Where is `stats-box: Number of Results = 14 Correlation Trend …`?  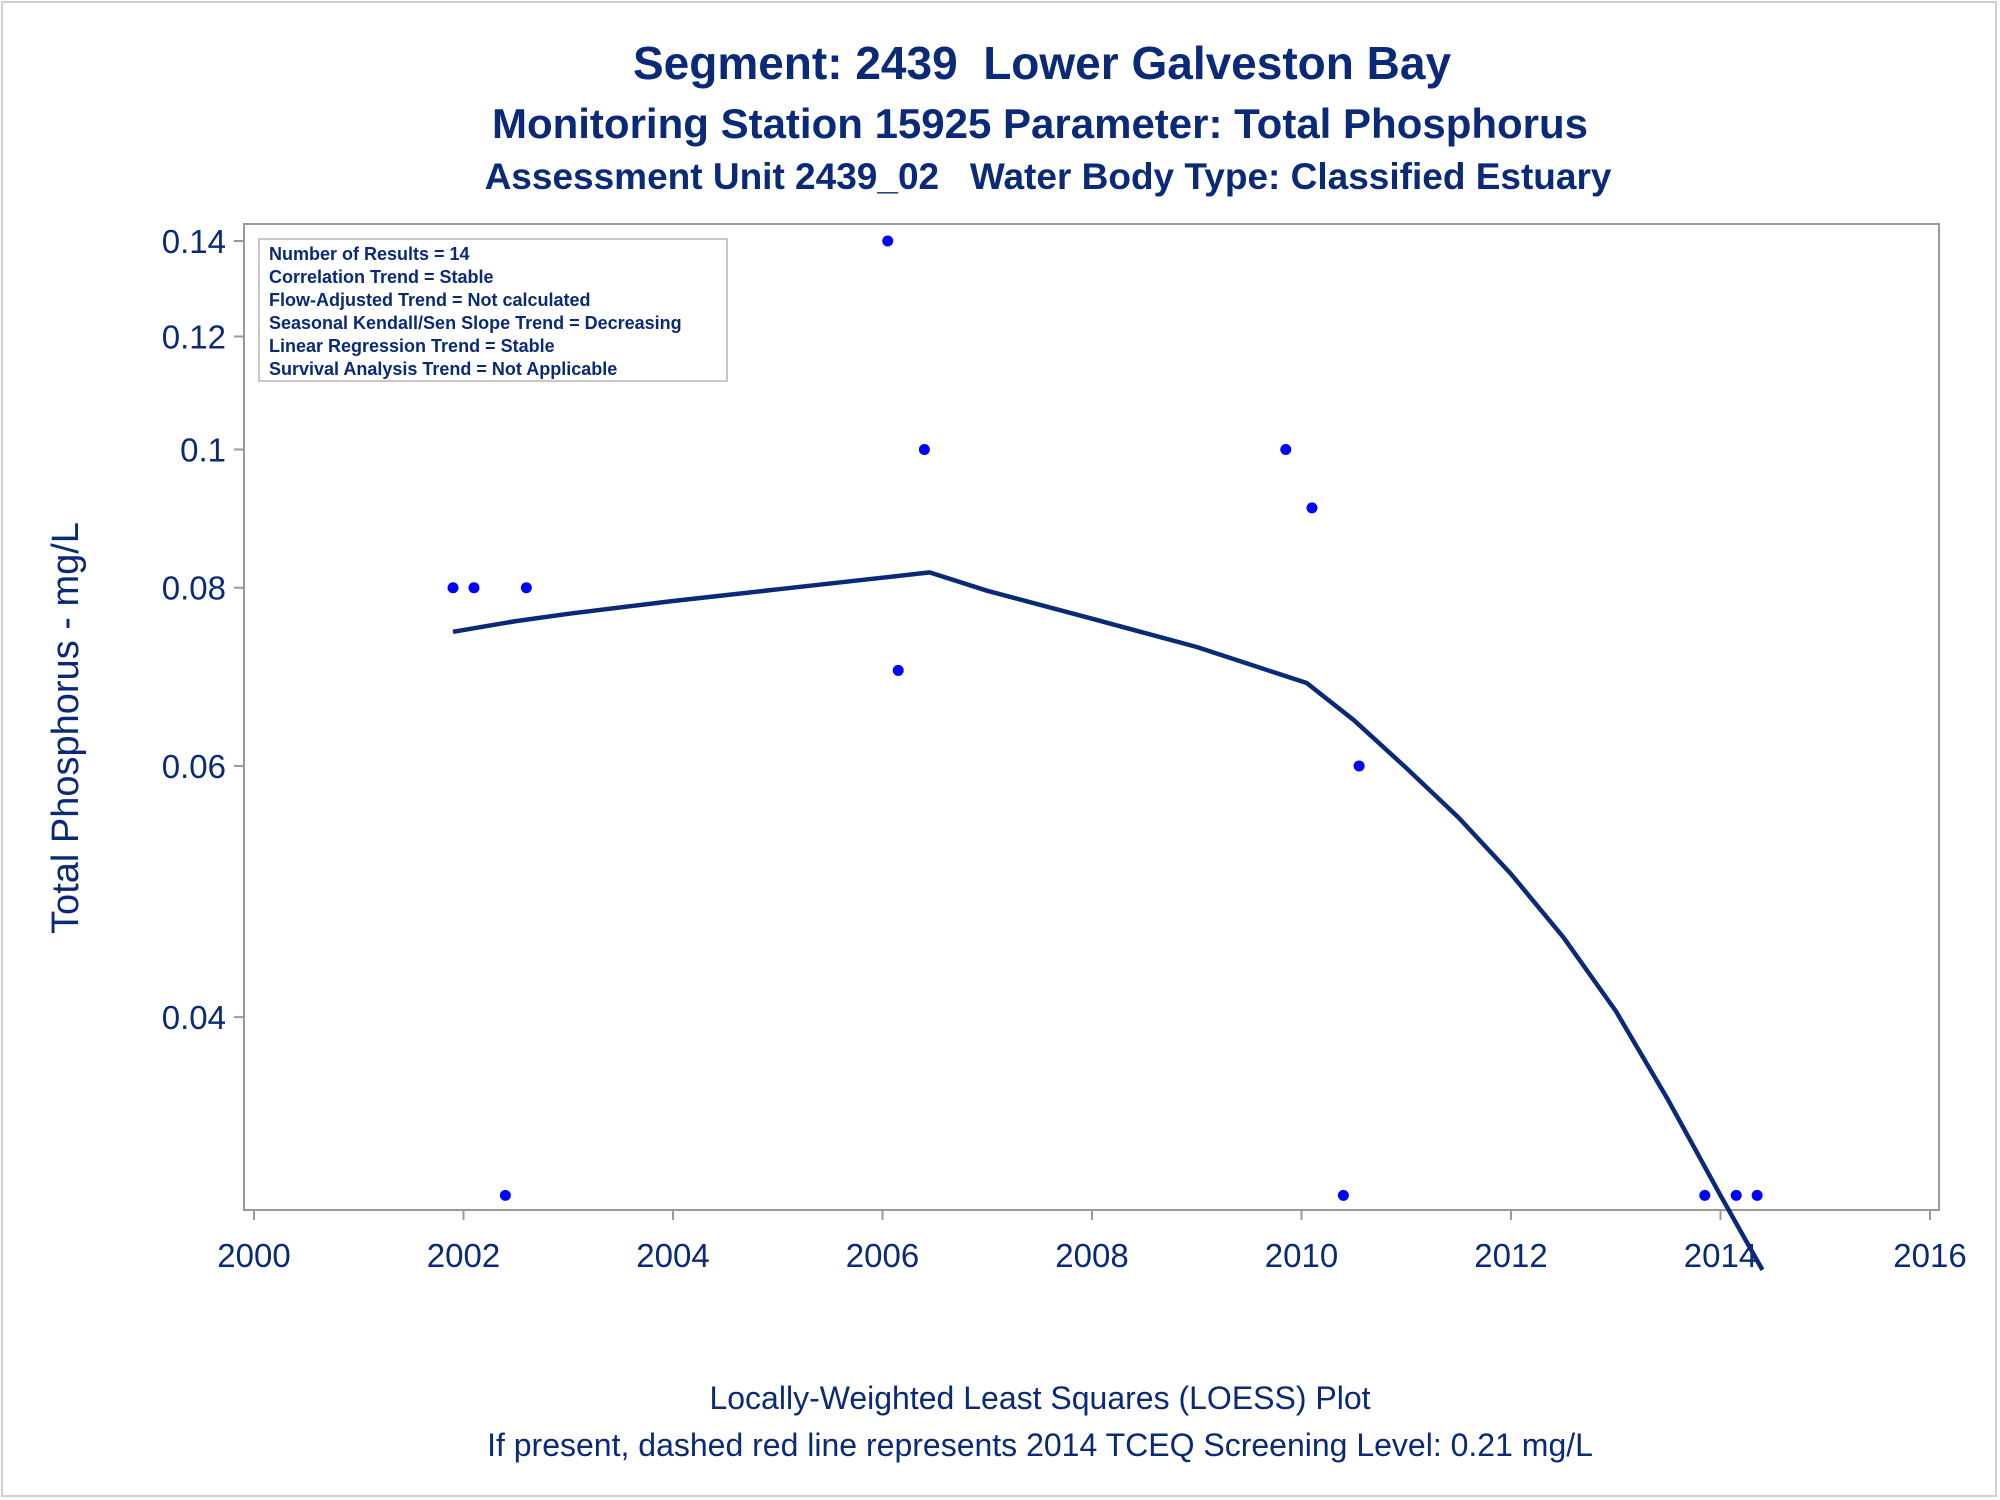
stats-box: Number of Results = 14 Correlation Trend … is located at coordinates (493, 310).